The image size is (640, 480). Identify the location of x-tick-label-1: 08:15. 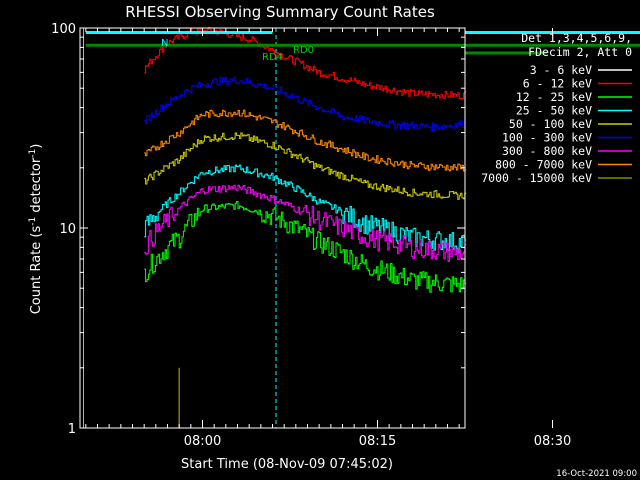
(377, 441).